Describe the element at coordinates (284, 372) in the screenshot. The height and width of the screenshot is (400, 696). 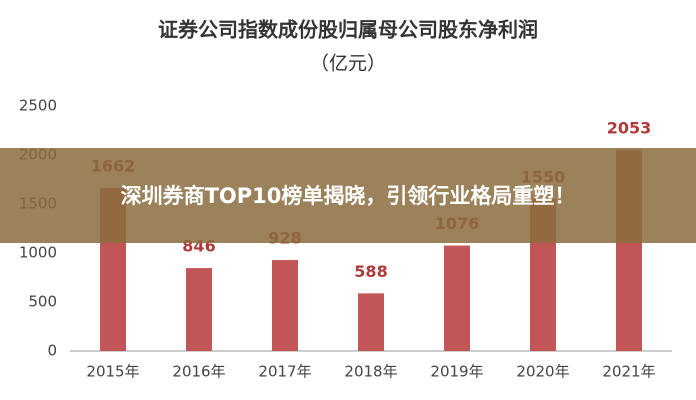
I see `x-tick-label: 2017年` at that location.